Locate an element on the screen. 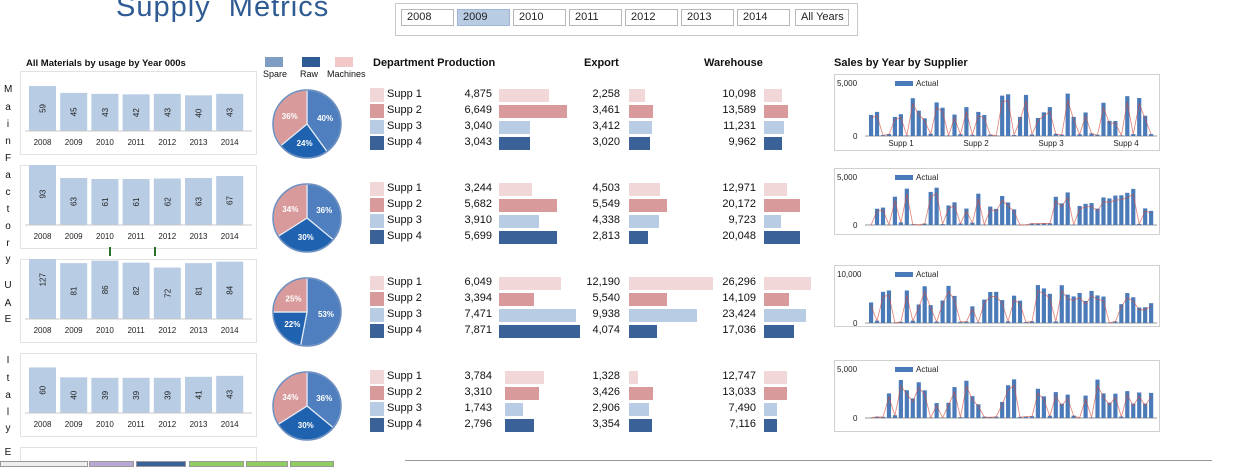 This screenshot has width=1252, height=467. materials-chart is located at coordinates (138, 457).